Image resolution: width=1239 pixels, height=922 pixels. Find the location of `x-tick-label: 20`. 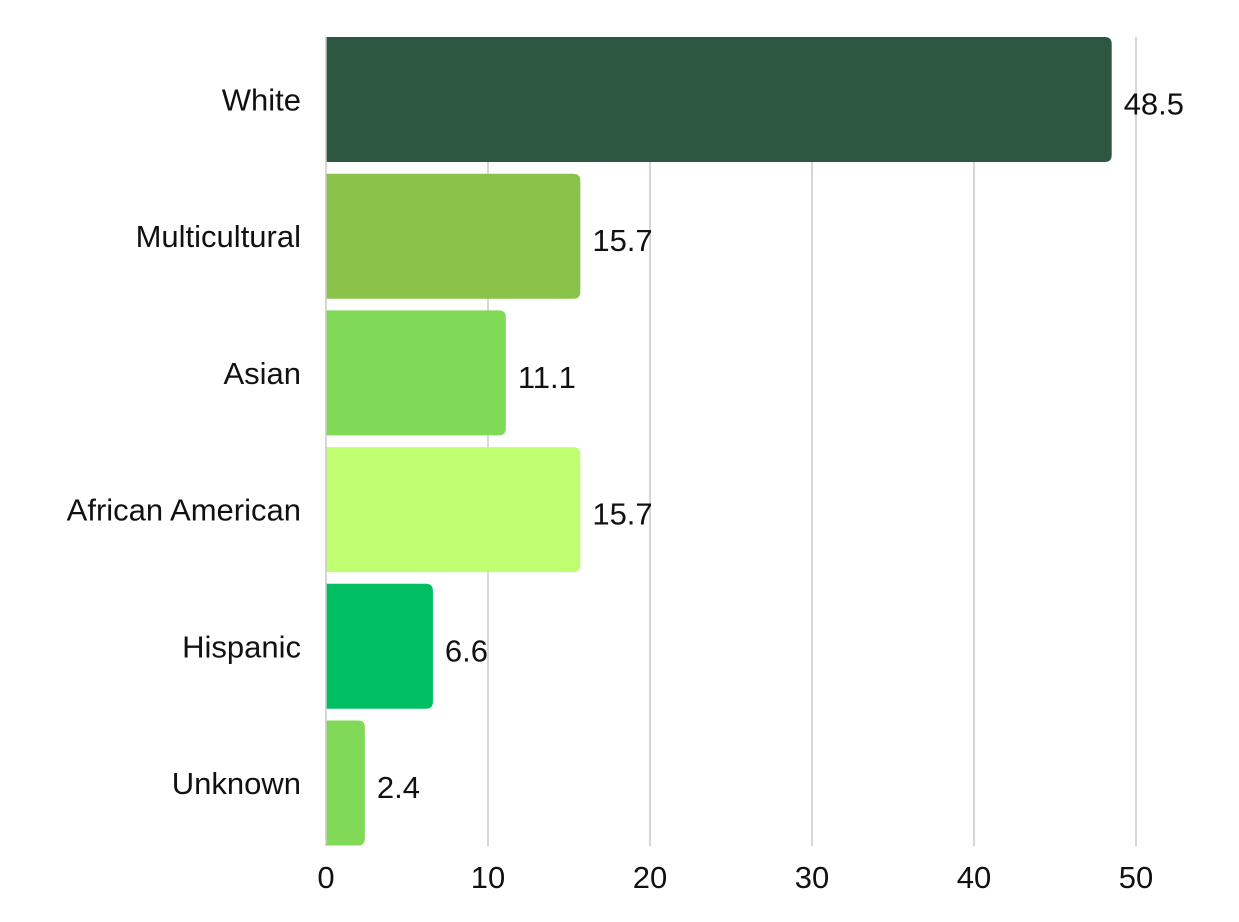

x-tick-label: 20 is located at coordinates (650, 877).